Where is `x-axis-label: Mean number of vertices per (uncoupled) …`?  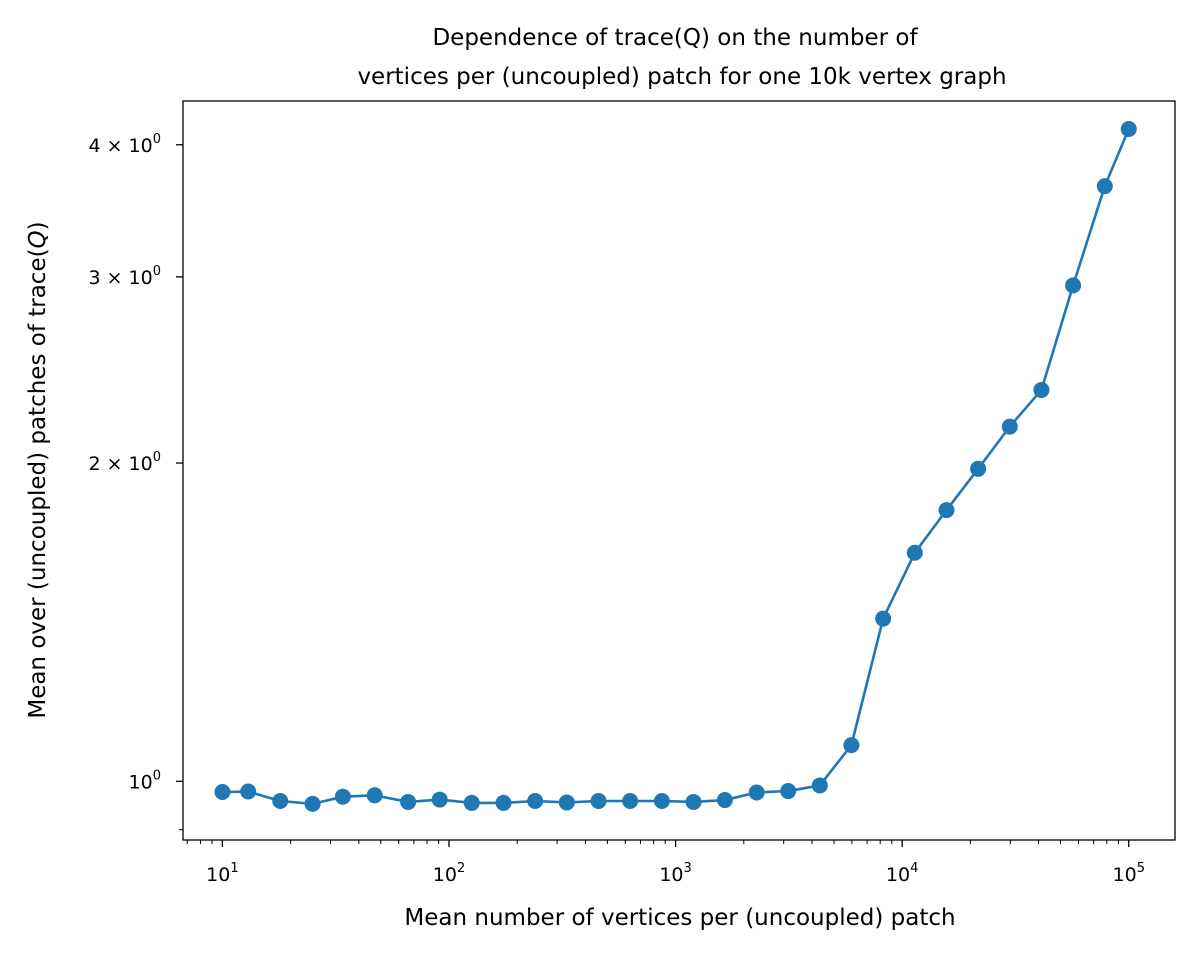 x-axis-label: Mean number of vertices per (uncoupled) … is located at coordinates (679, 918).